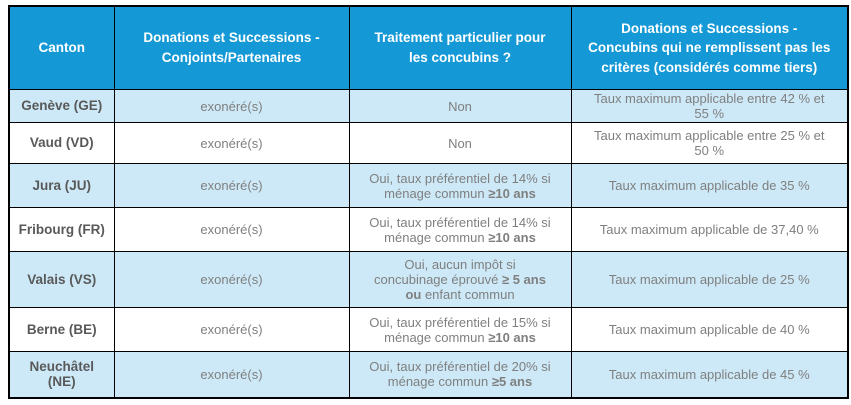 The width and height of the screenshot is (851, 405). Describe the element at coordinates (512, 382) in the screenshot. I see `traitement-segment: ≥5 ans` at that location.